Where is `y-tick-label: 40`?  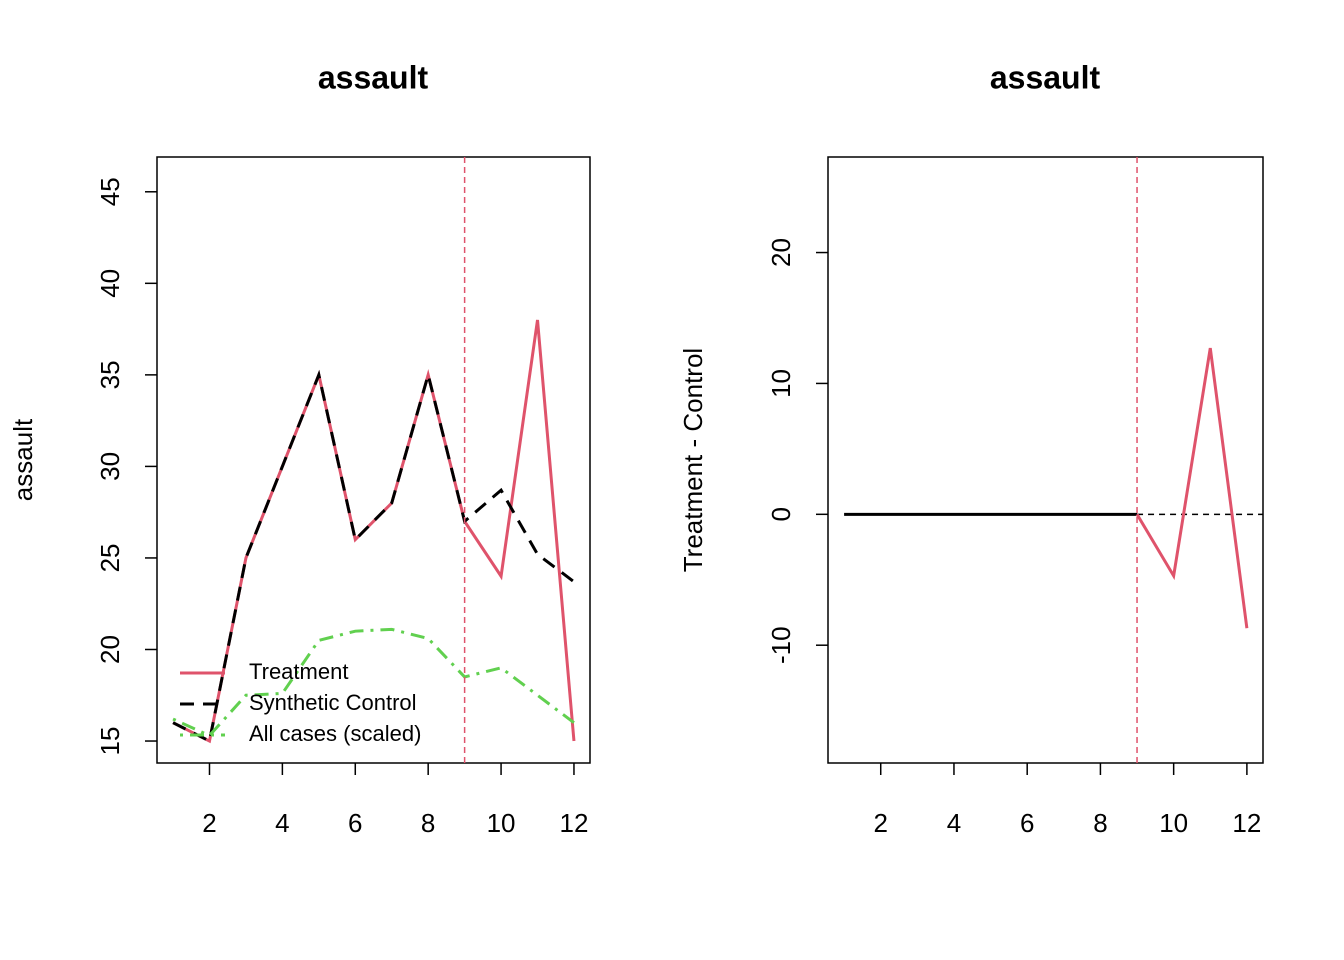 y-tick-label: 40 is located at coordinates (110, 283).